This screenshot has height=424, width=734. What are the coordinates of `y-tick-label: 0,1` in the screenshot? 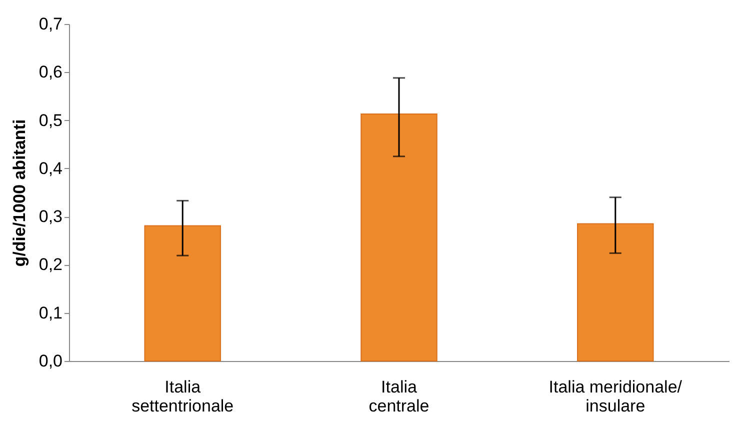 It's located at (50, 312).